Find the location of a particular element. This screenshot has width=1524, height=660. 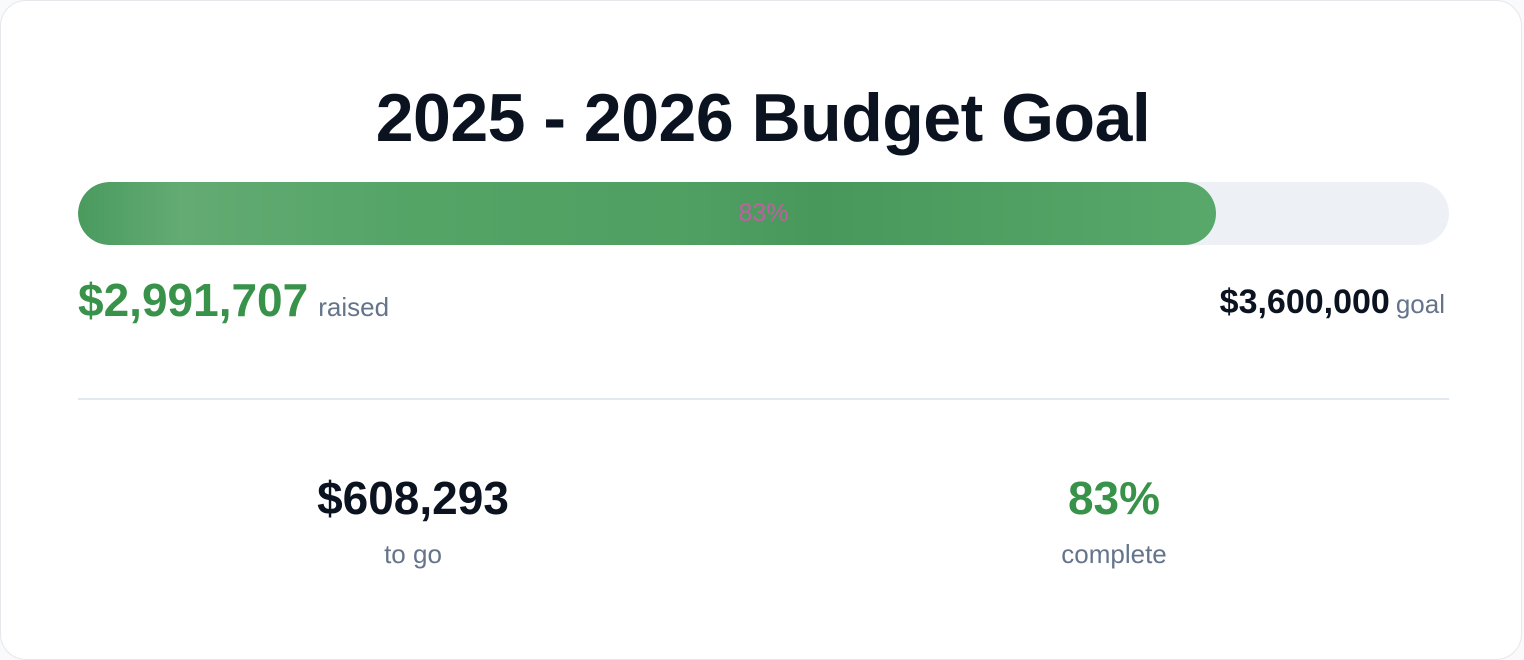

divider is located at coordinates (763, 399).